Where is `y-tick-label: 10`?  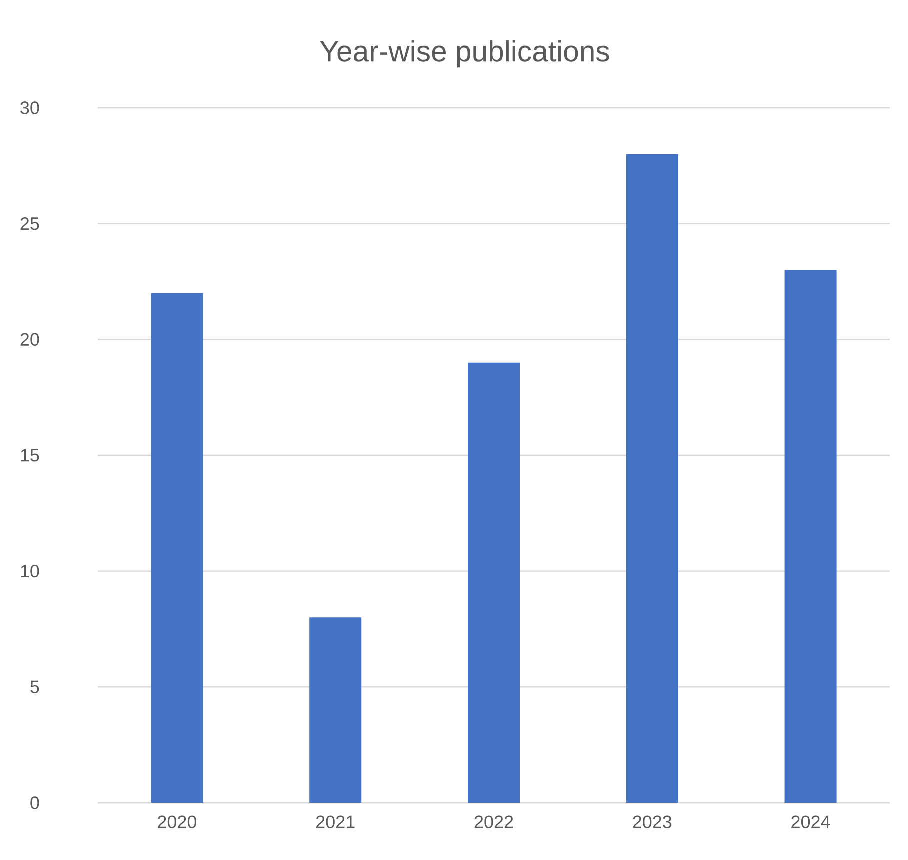
y-tick-label: 10 is located at coordinates (30, 571).